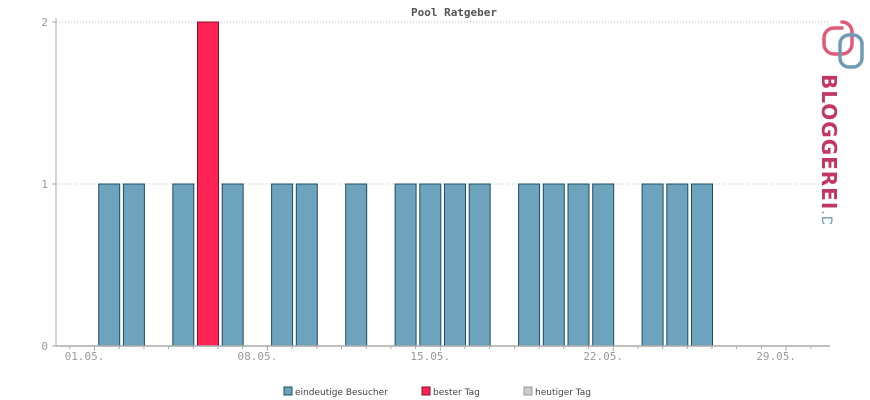  What do you see at coordinates (85, 356) in the screenshot?
I see `x-tick-label: 01.05.` at bounding box center [85, 356].